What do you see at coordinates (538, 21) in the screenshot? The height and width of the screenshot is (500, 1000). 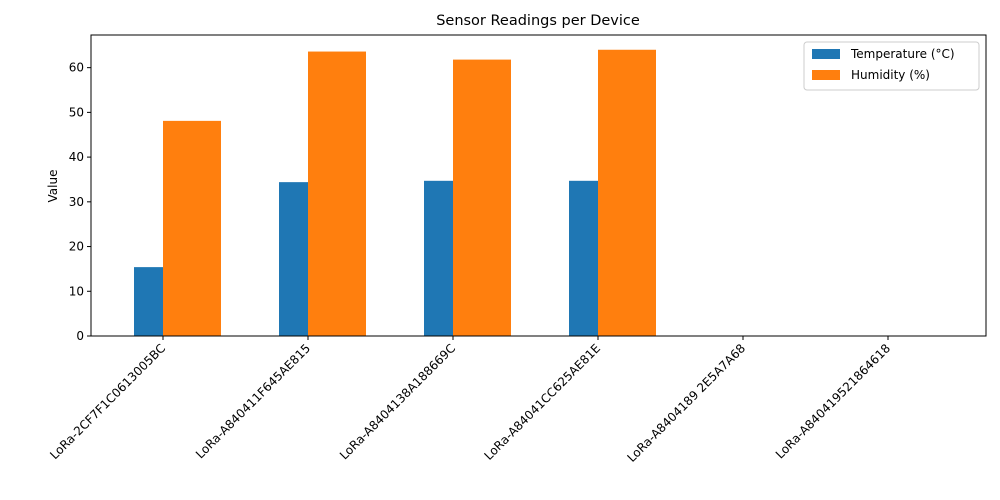 I see `chart-title: Sensor Readings per Device` at bounding box center [538, 21].